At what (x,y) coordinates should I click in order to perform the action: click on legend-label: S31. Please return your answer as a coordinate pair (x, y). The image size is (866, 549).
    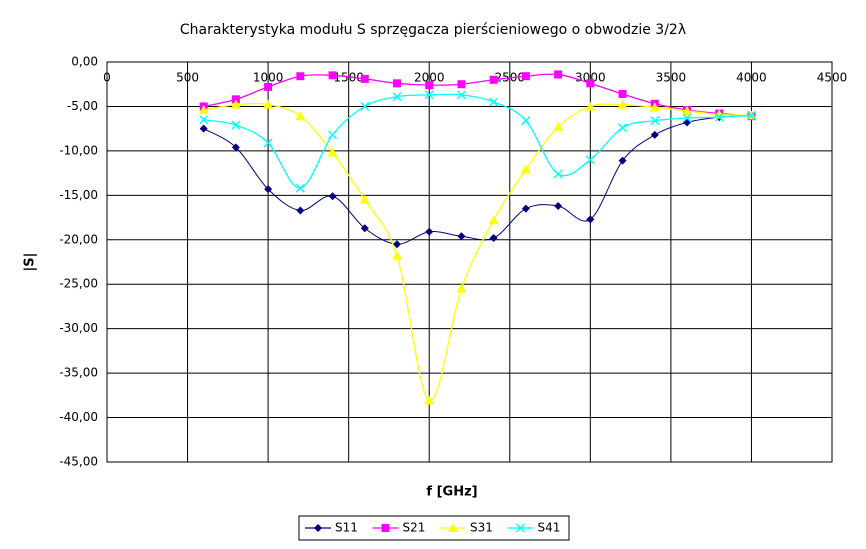
    Looking at the image, I should click on (481, 528).